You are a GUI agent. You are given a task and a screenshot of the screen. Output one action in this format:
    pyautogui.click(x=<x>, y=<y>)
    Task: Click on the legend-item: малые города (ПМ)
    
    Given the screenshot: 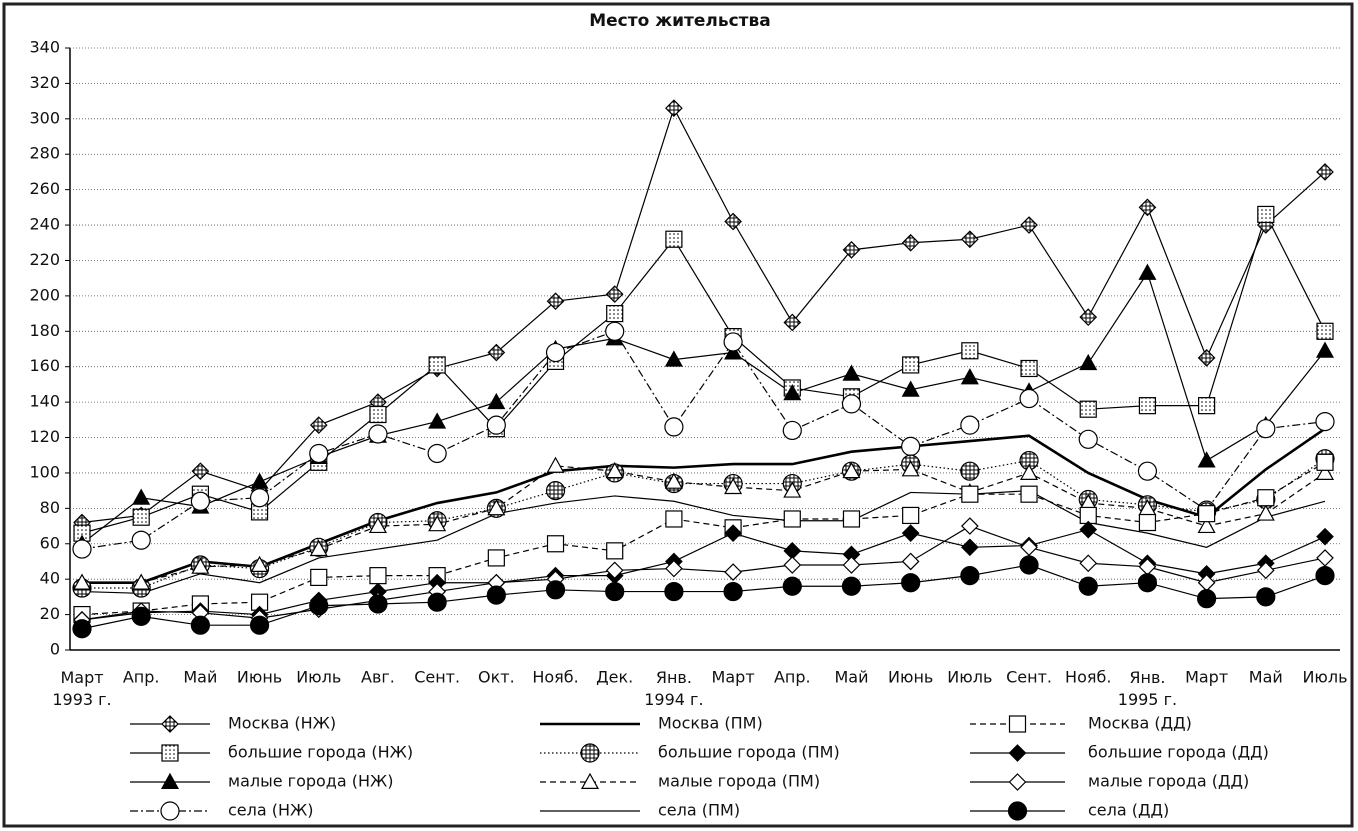 What is the action you would take?
    pyautogui.click(x=680, y=781)
    